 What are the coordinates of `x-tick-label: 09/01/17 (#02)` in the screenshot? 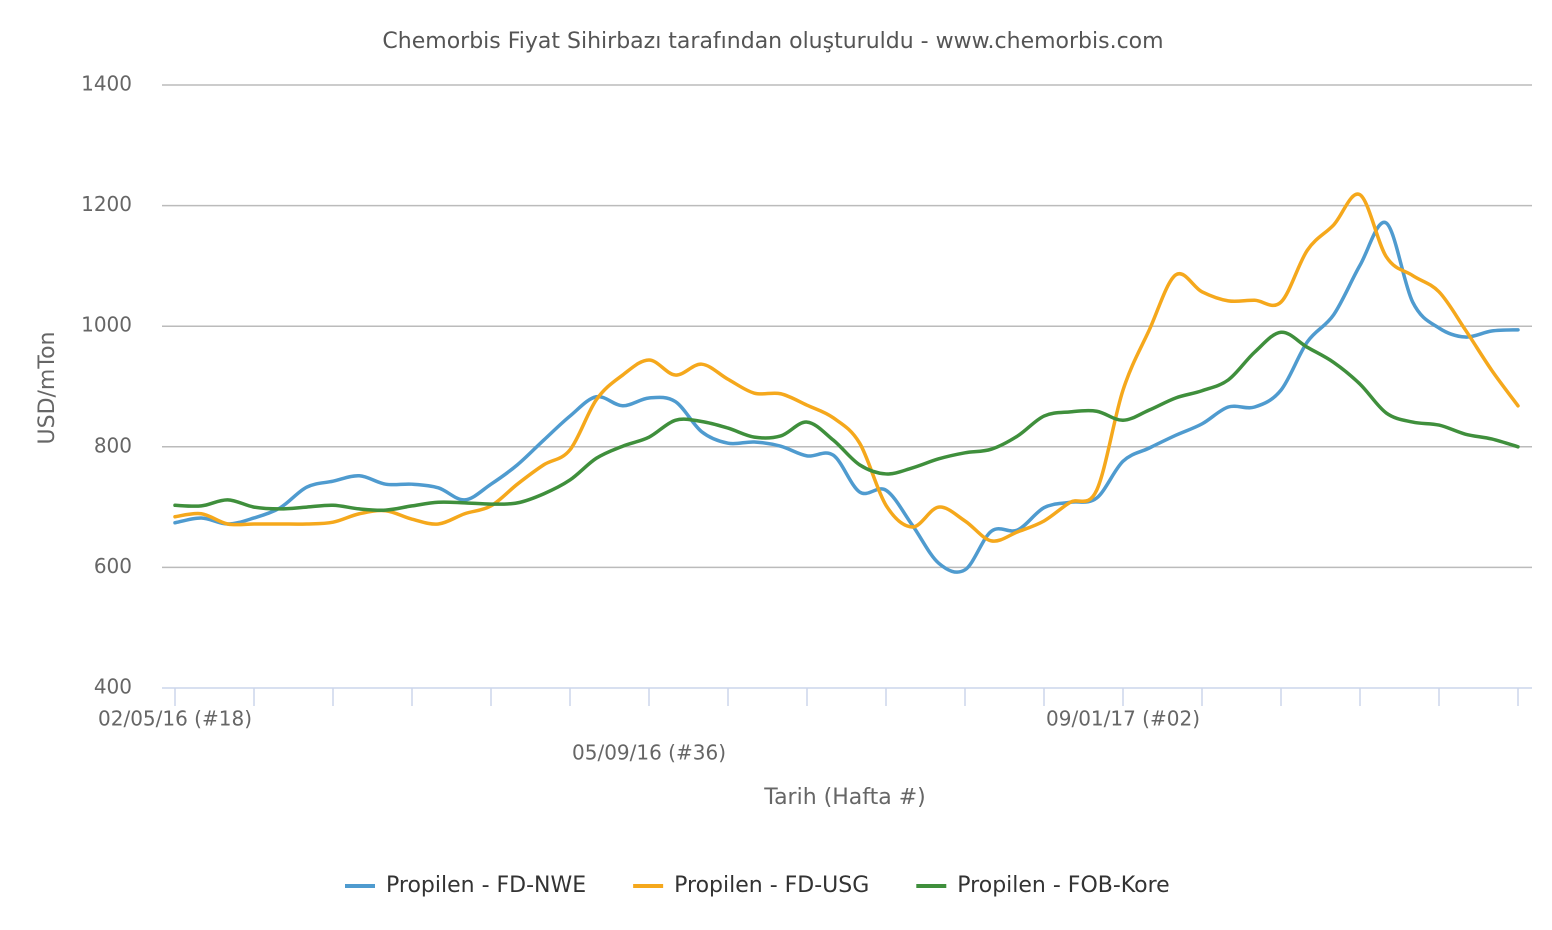 It's located at (1123, 719).